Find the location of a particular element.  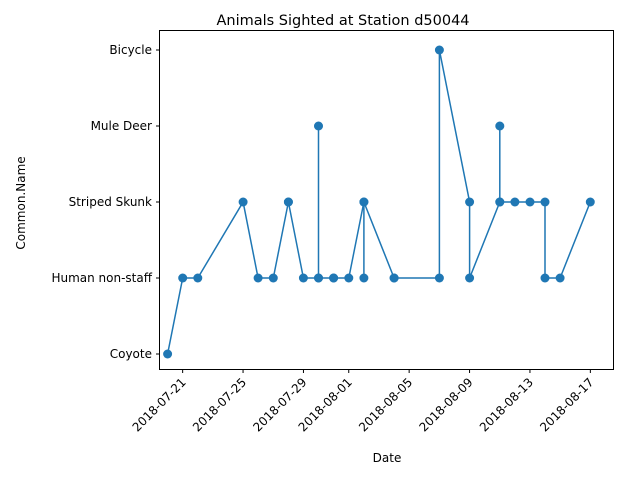

y-tick-label: Coyote is located at coordinates (131, 354).